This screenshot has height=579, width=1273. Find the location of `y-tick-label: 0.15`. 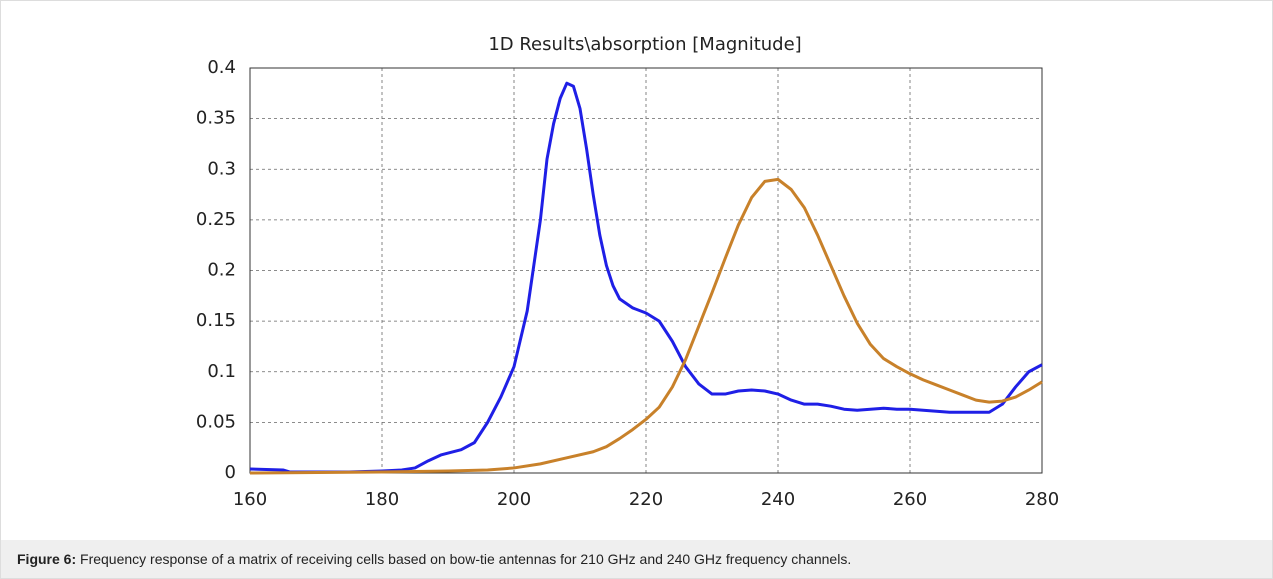

y-tick-label: 0.15 is located at coordinates (216, 320).